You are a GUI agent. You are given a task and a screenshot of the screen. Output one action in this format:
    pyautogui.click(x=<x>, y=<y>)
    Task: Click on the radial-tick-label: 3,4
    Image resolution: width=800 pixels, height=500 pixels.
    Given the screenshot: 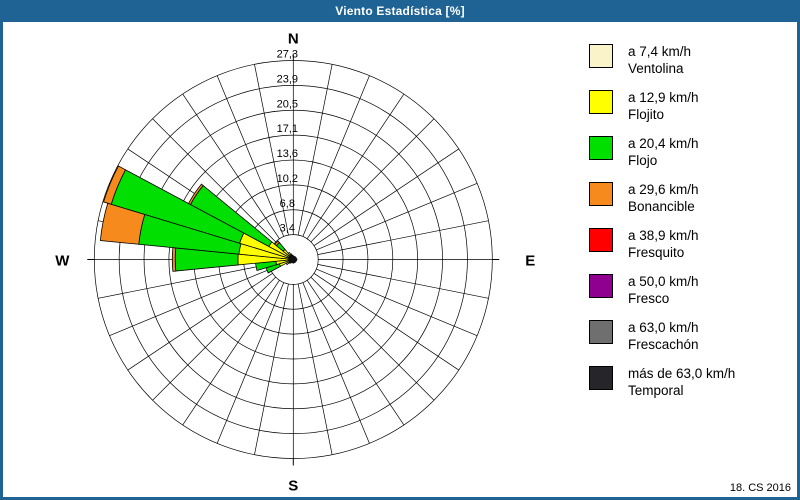 What is the action you would take?
    pyautogui.click(x=287, y=229)
    